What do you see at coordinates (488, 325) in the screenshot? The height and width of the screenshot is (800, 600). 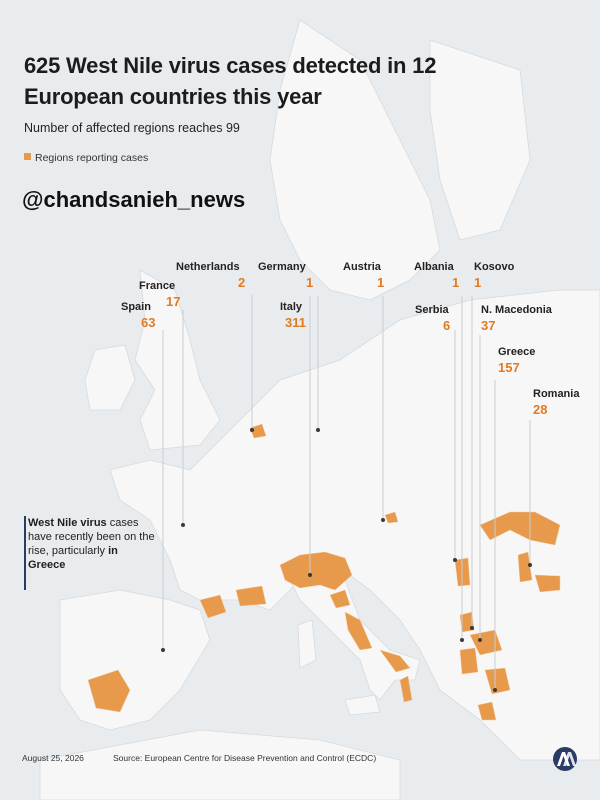 I see `value-north-macedonia: 37` at bounding box center [488, 325].